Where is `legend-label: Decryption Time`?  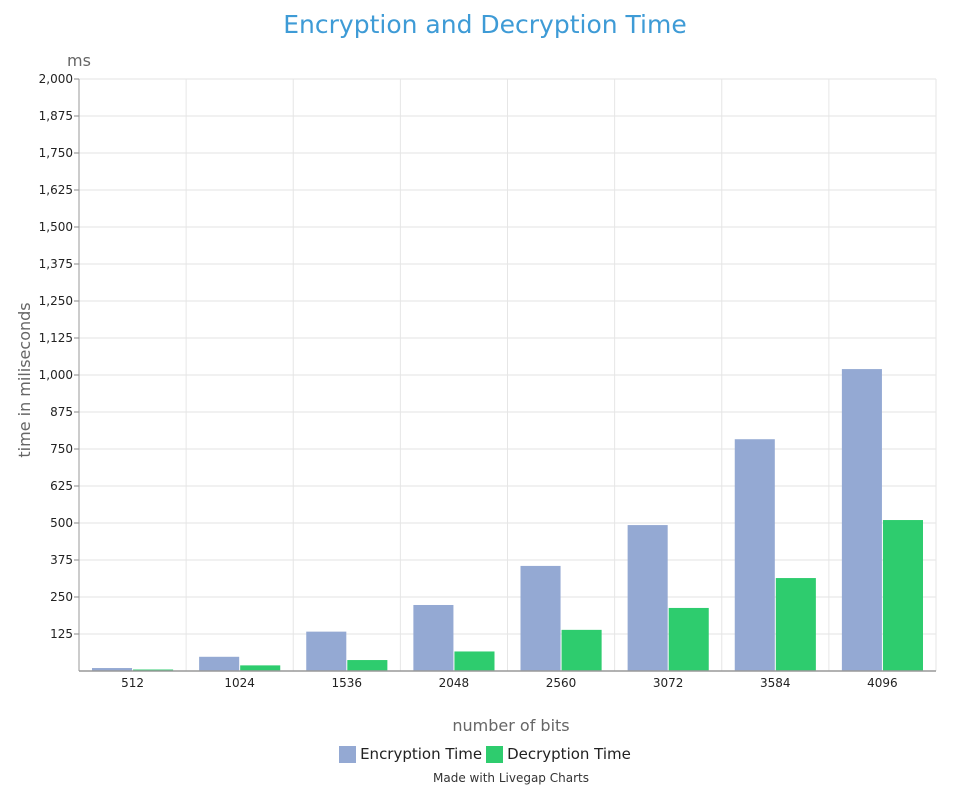
legend-label: Decryption Time is located at coordinates (569, 754).